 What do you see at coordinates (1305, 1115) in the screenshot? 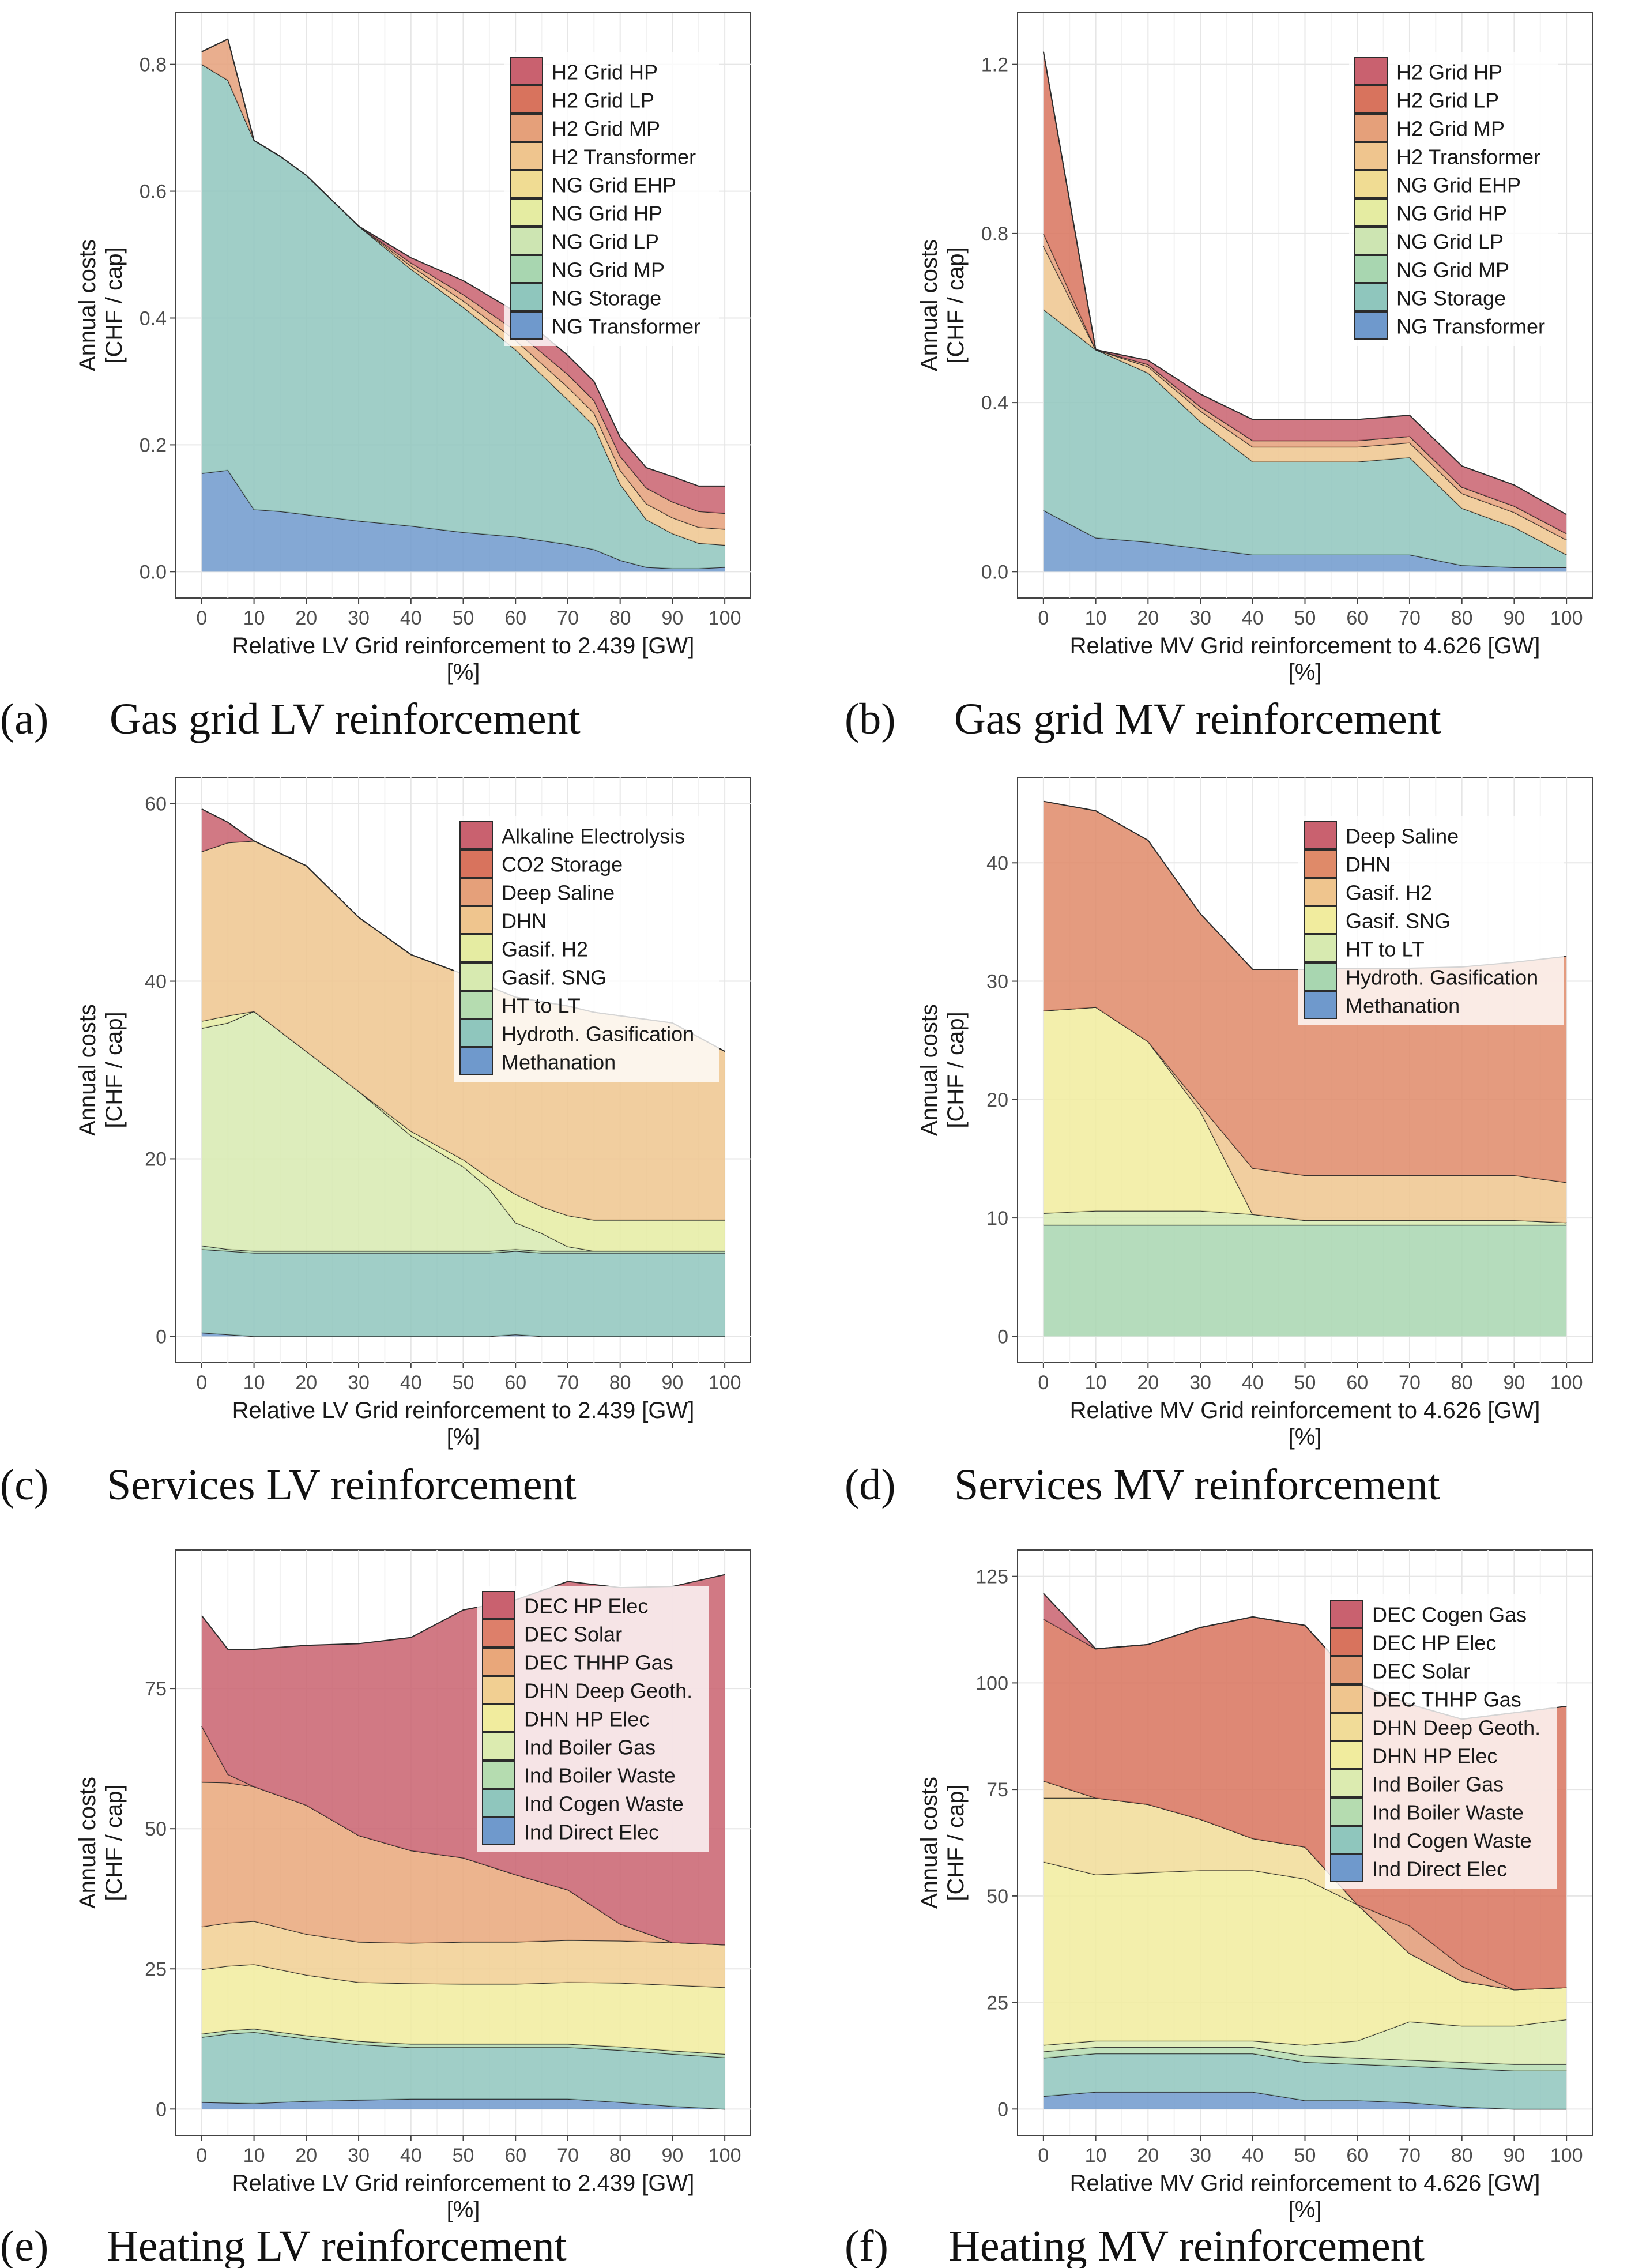
I see `panel-d-area-gasif-h2` at bounding box center [1305, 1115].